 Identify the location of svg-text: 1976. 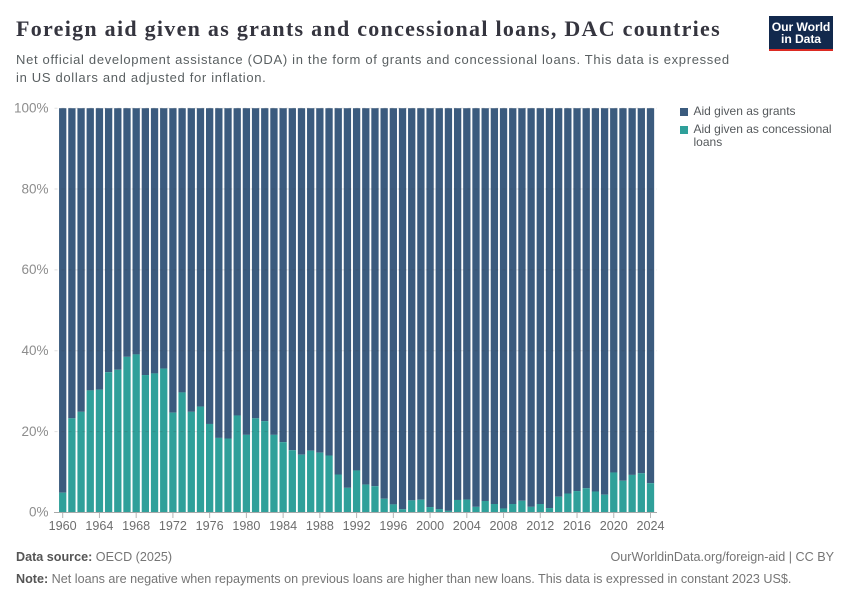
(210, 526).